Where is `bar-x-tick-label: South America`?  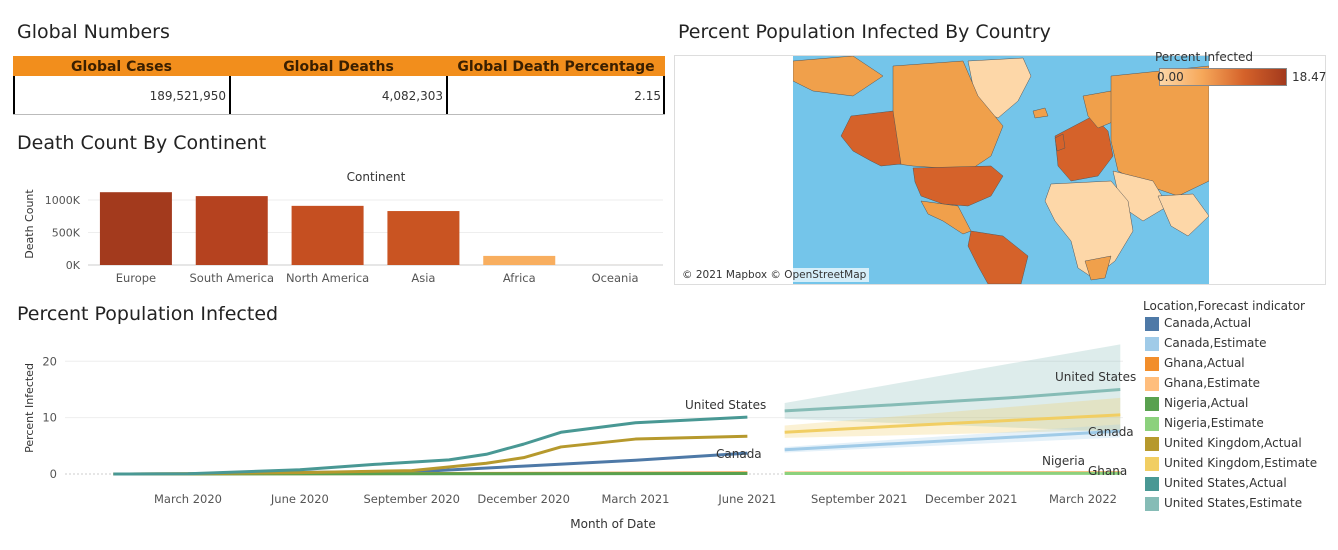 bar-x-tick-label: South America is located at coordinates (231, 278).